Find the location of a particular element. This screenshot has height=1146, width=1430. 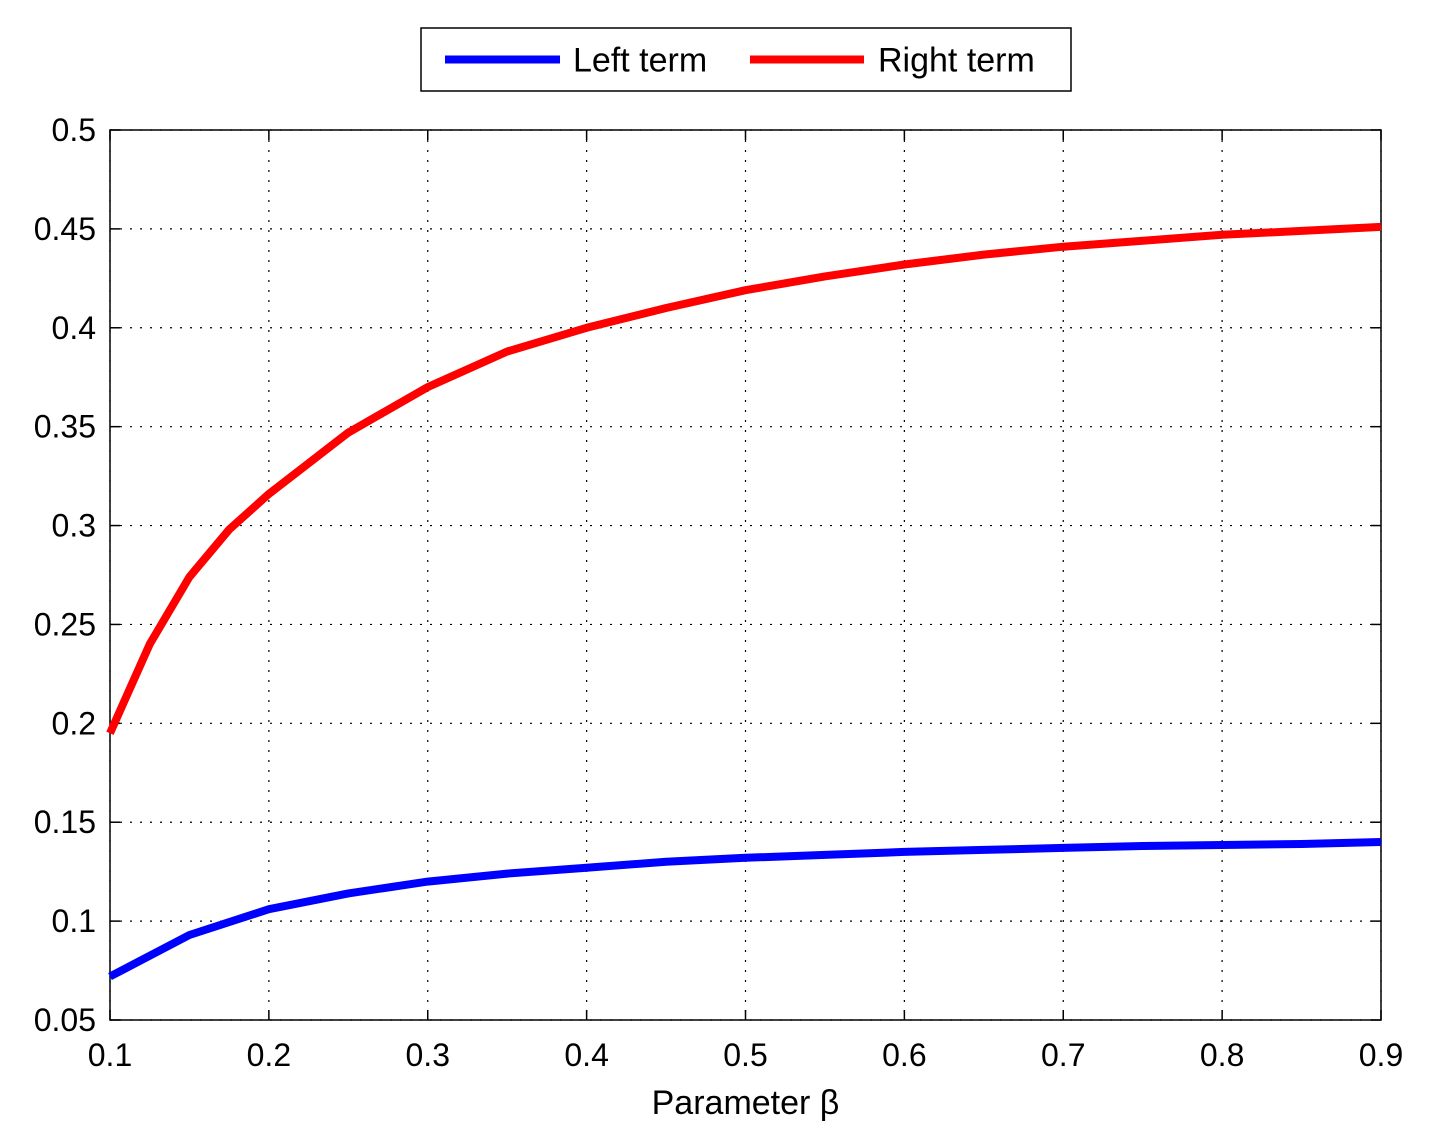

y-tick-label: 0.5 is located at coordinates (74, 130).